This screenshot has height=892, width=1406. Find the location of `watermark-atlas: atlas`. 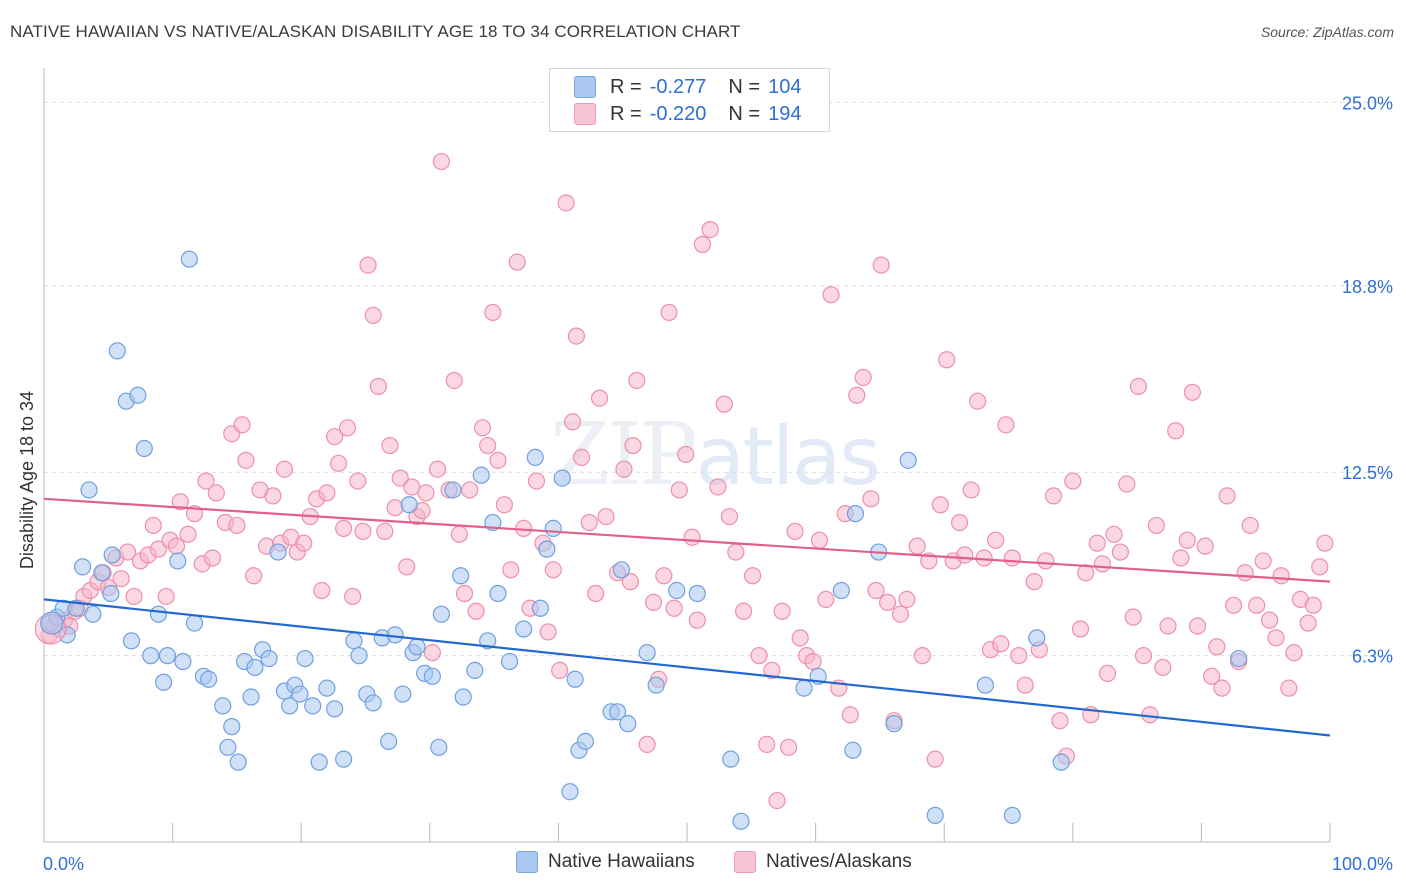

watermark-atlas: atlas is located at coordinates (788, 456).